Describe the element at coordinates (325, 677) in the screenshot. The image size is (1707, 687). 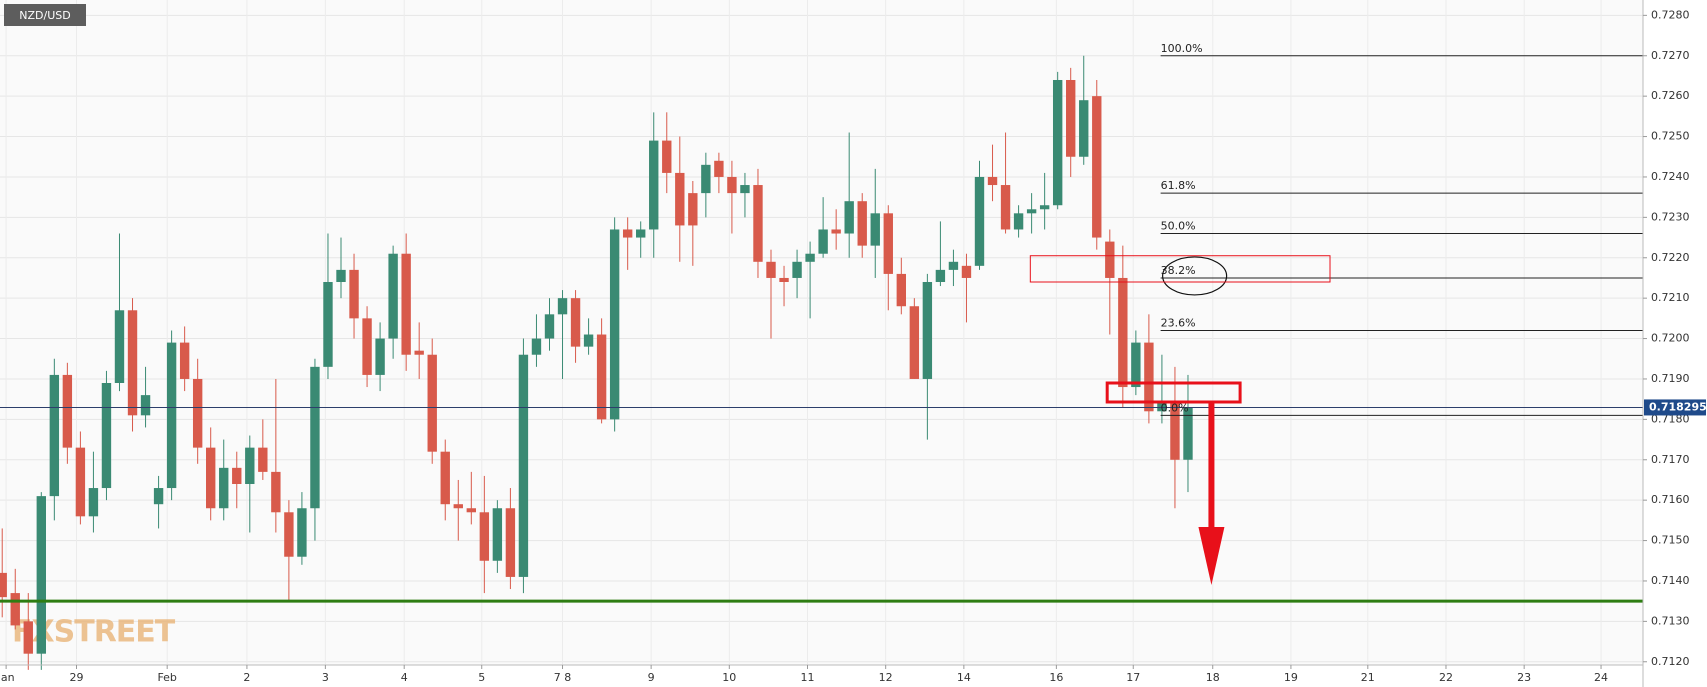
I see `x-tick-label: 3` at that location.